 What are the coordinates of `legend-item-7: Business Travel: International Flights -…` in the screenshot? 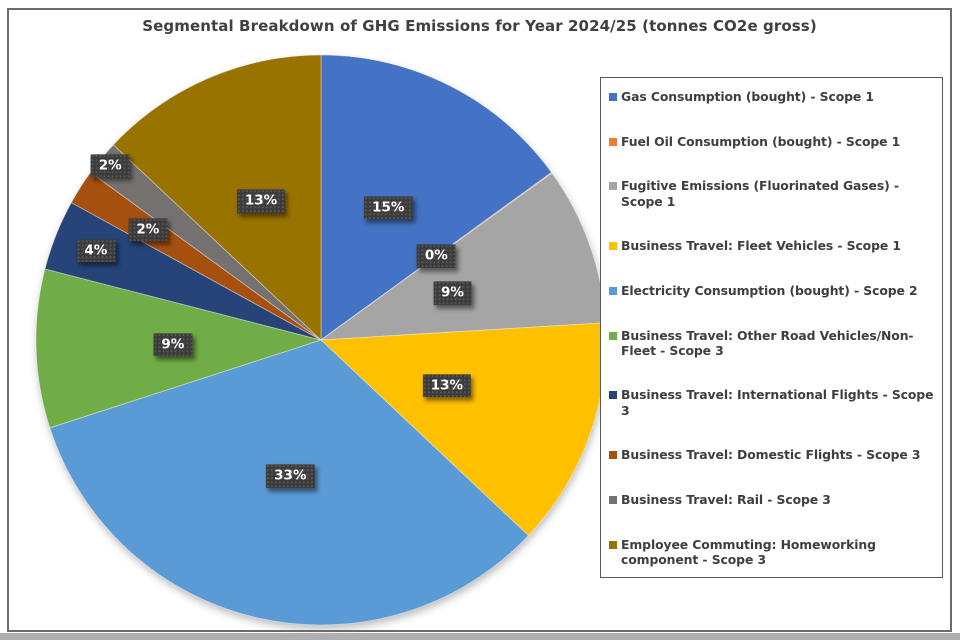 It's located at (773, 402).